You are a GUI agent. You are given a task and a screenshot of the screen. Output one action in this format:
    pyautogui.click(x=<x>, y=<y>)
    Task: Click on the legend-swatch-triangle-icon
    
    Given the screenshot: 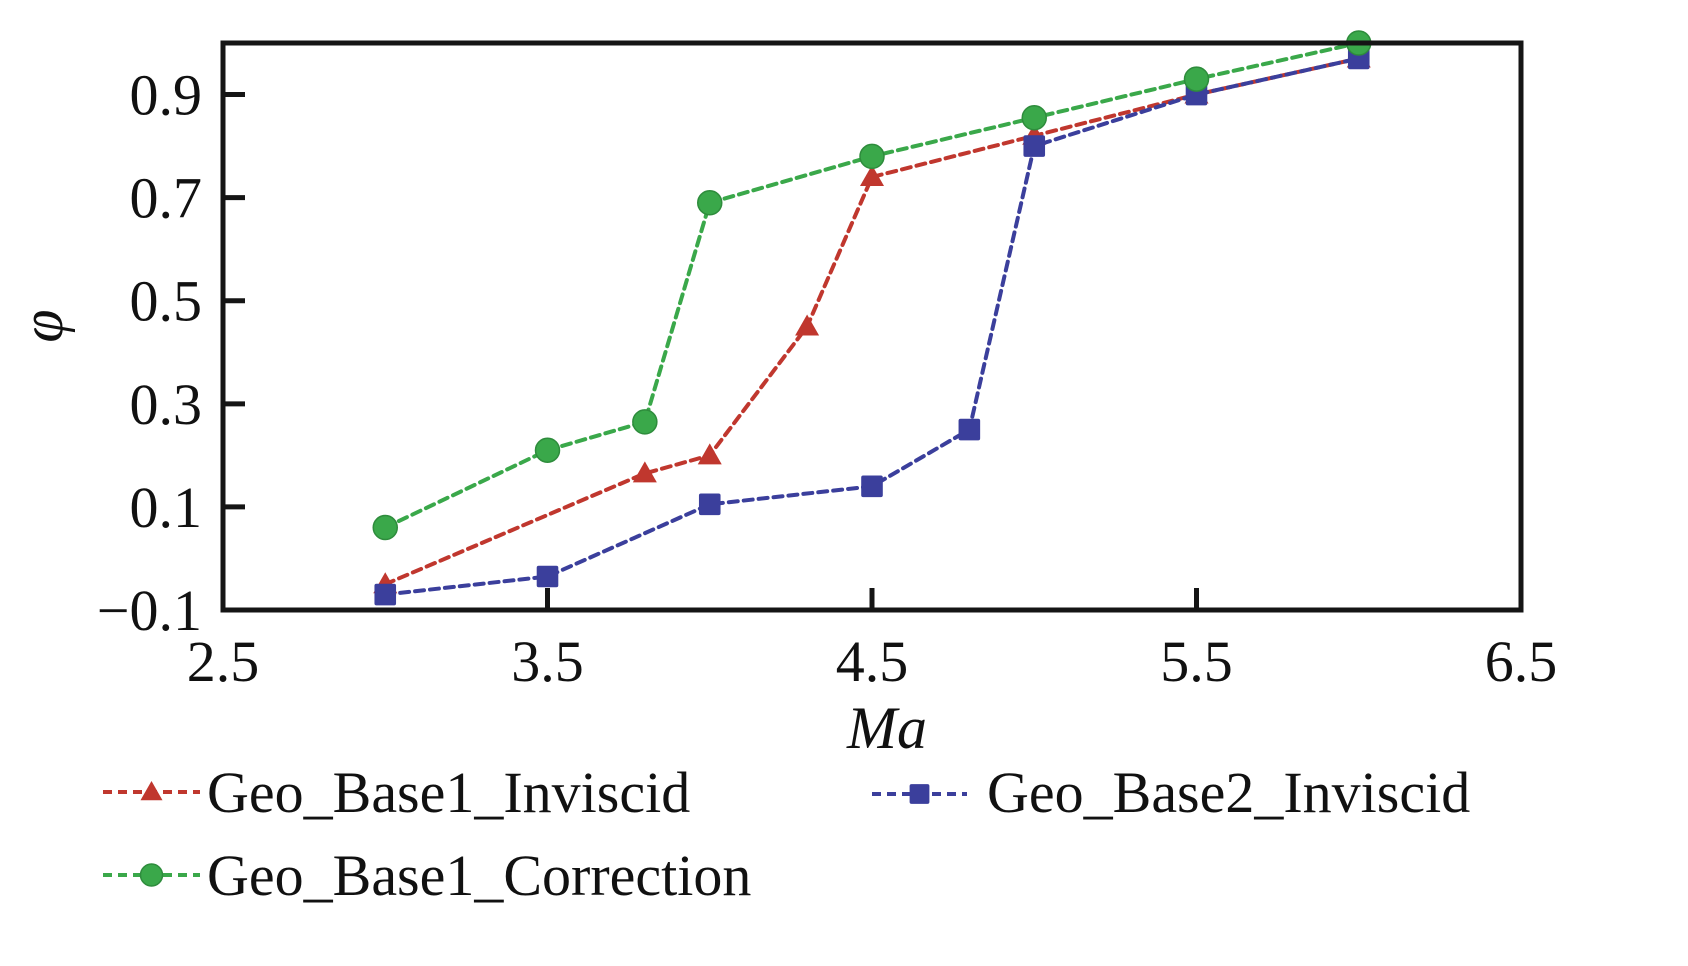 What is the action you would take?
    pyautogui.click(x=151, y=791)
    